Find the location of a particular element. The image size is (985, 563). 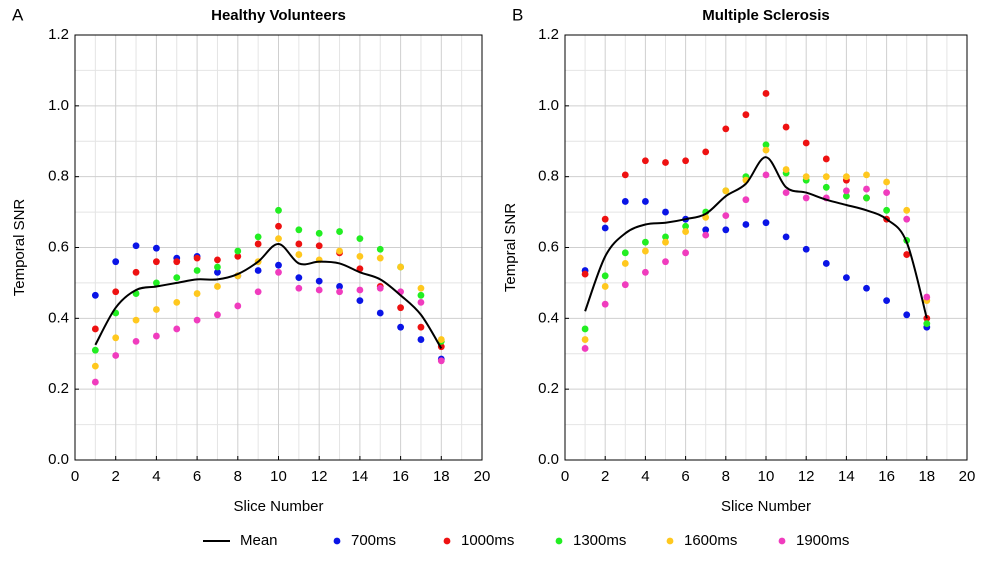

x-tick-label: 2 is located at coordinates (116, 476).